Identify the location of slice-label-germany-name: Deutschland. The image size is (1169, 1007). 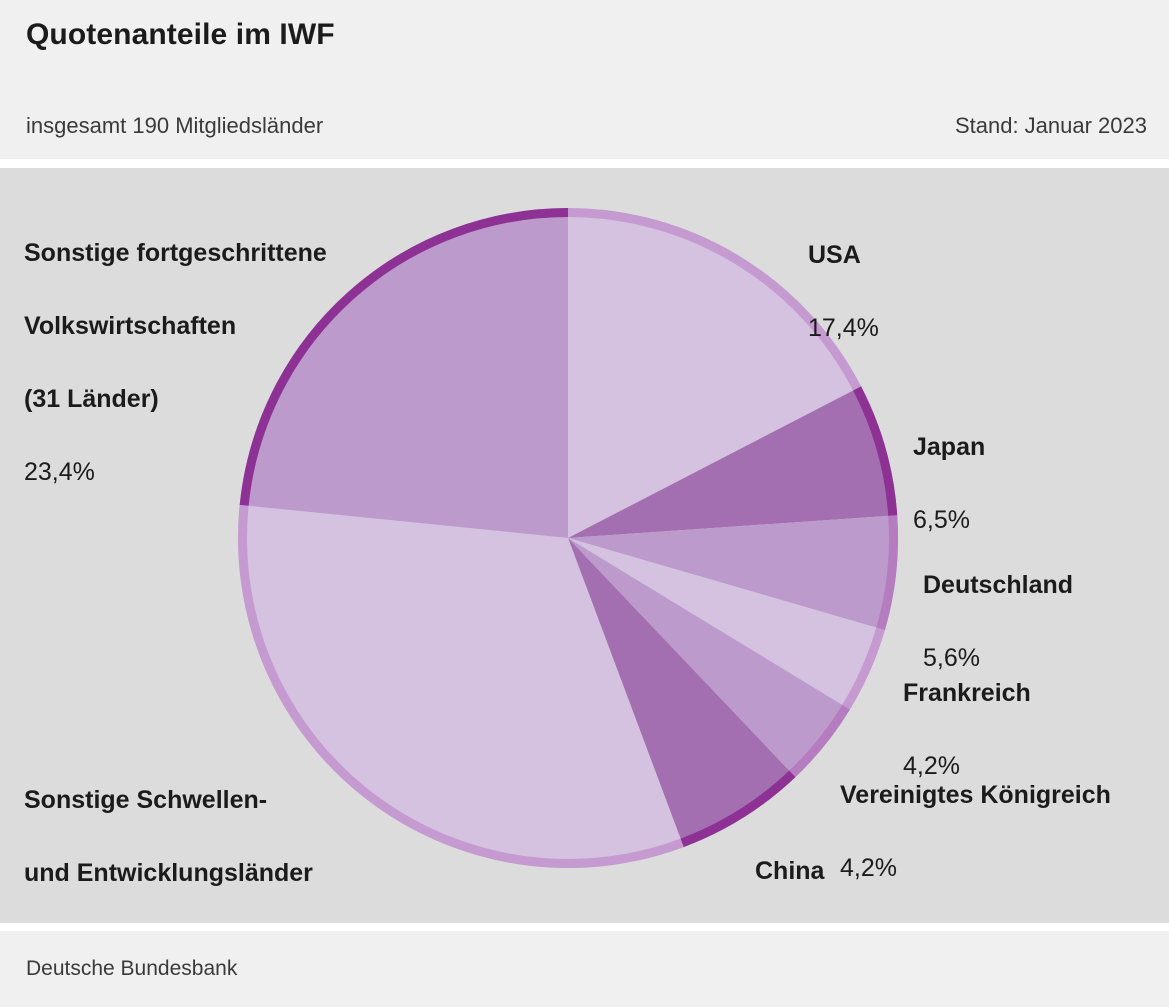
(998, 584).